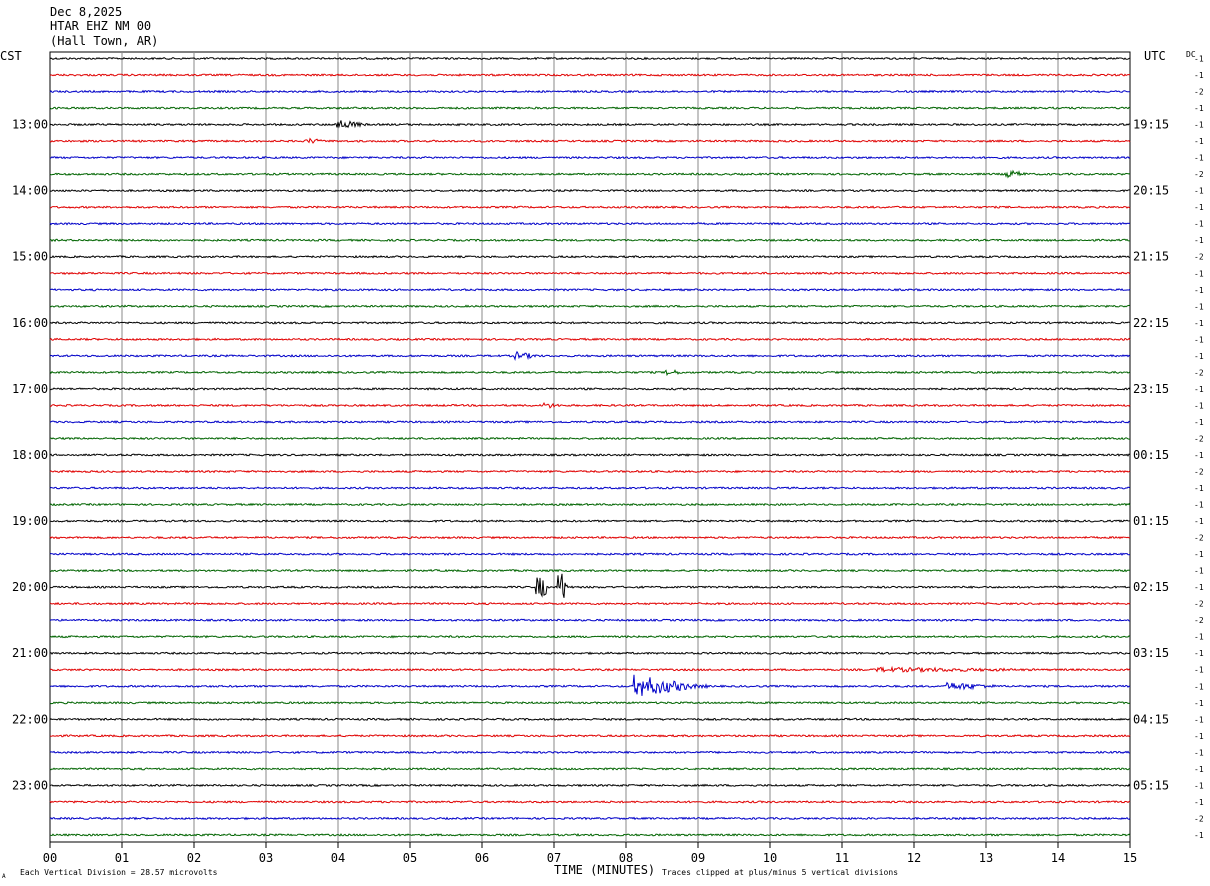 This screenshot has width=1210, height=886. I want to click on left-hour-label: 20:00, so click(30, 587).